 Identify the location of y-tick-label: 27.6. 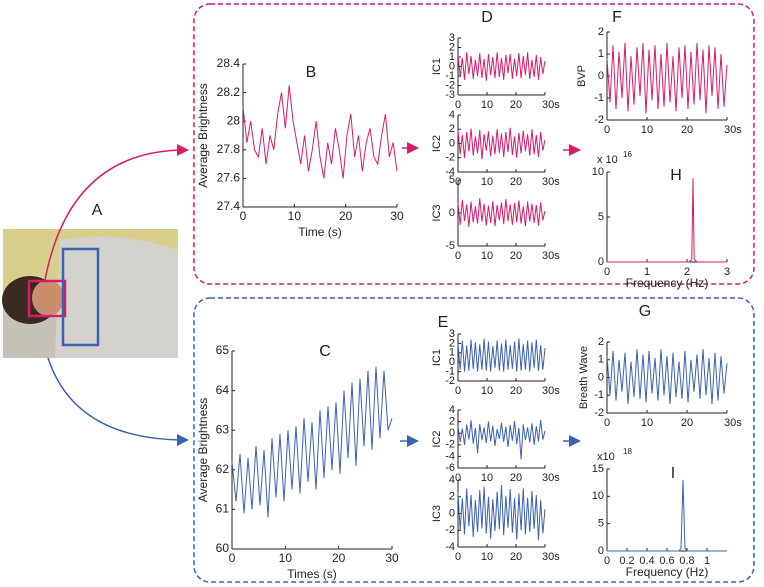
(229, 178).